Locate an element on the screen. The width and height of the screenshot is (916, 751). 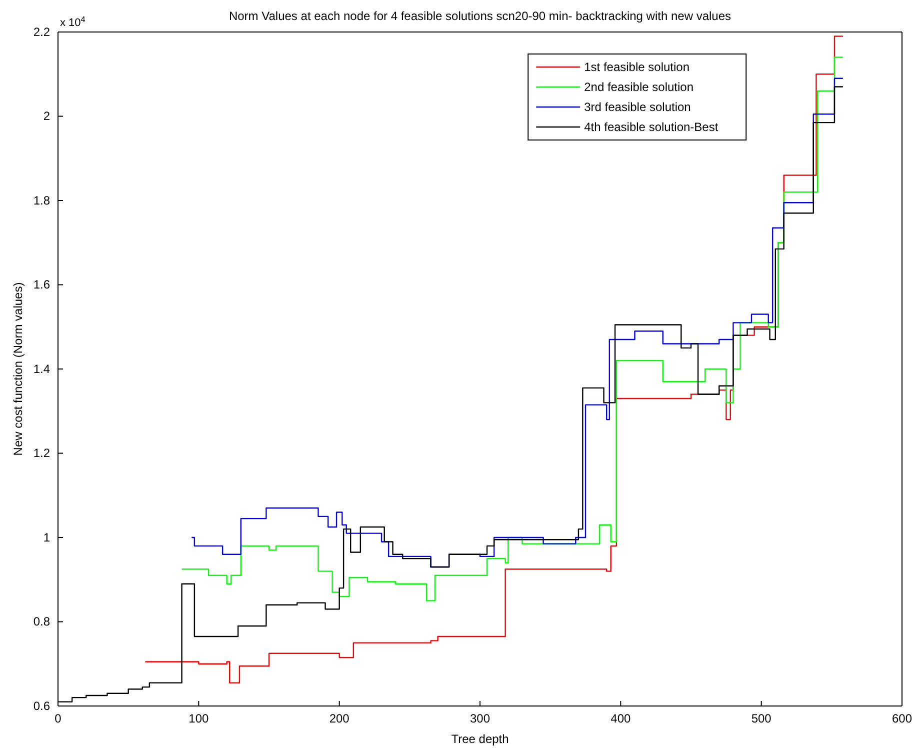
y-tick-label: 1.2 is located at coordinates (41, 453).